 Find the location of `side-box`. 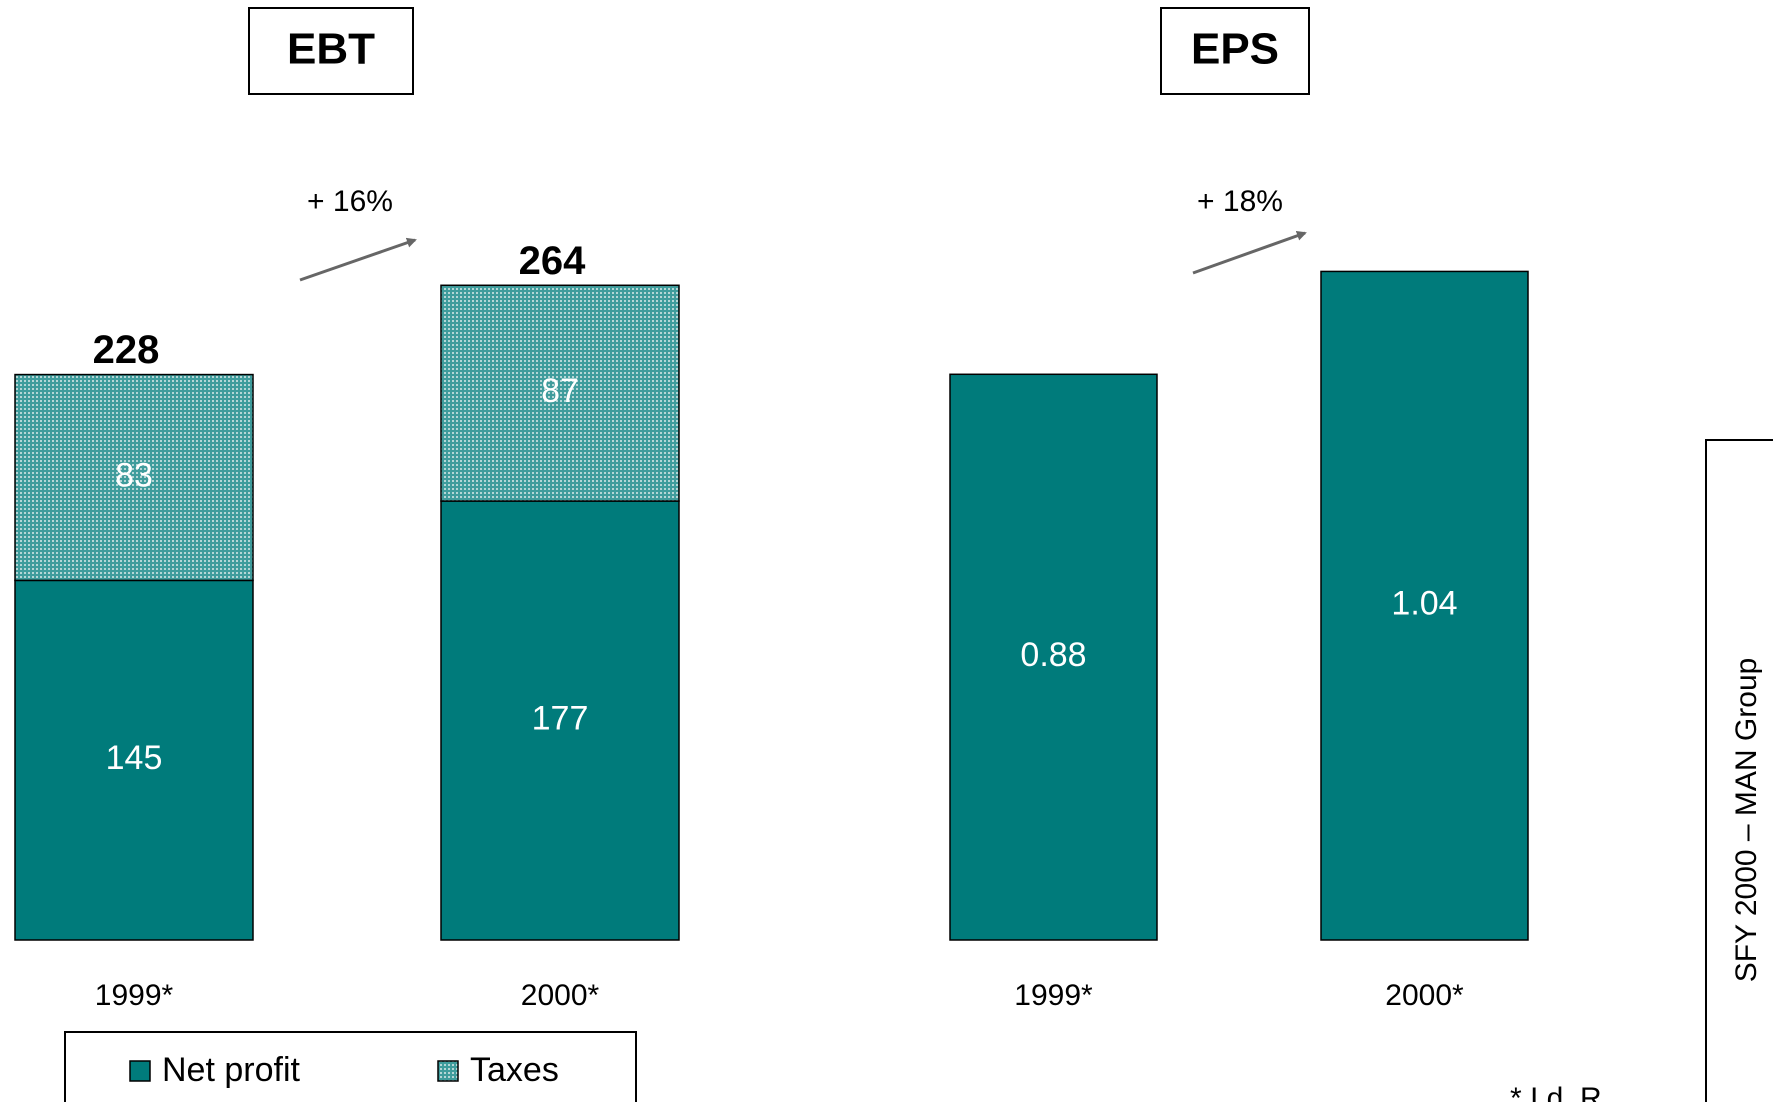

side-box is located at coordinates (1739, 770).